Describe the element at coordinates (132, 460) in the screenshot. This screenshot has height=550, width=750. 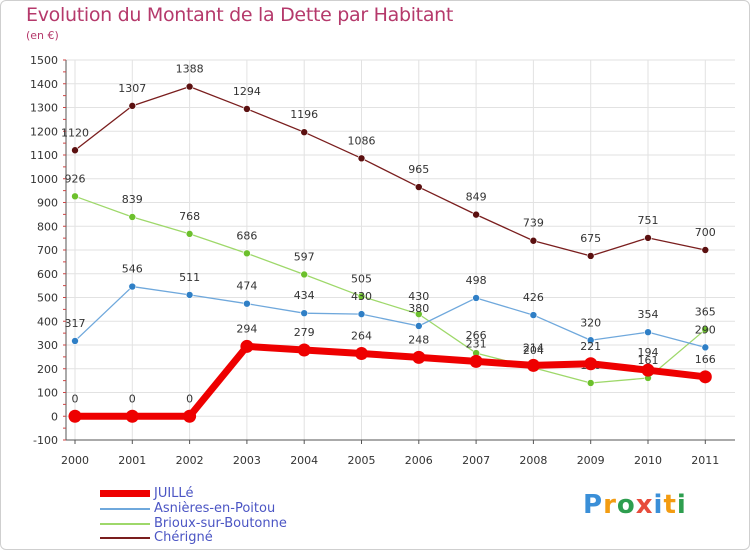
I see `x-tick-label: 2001` at that location.